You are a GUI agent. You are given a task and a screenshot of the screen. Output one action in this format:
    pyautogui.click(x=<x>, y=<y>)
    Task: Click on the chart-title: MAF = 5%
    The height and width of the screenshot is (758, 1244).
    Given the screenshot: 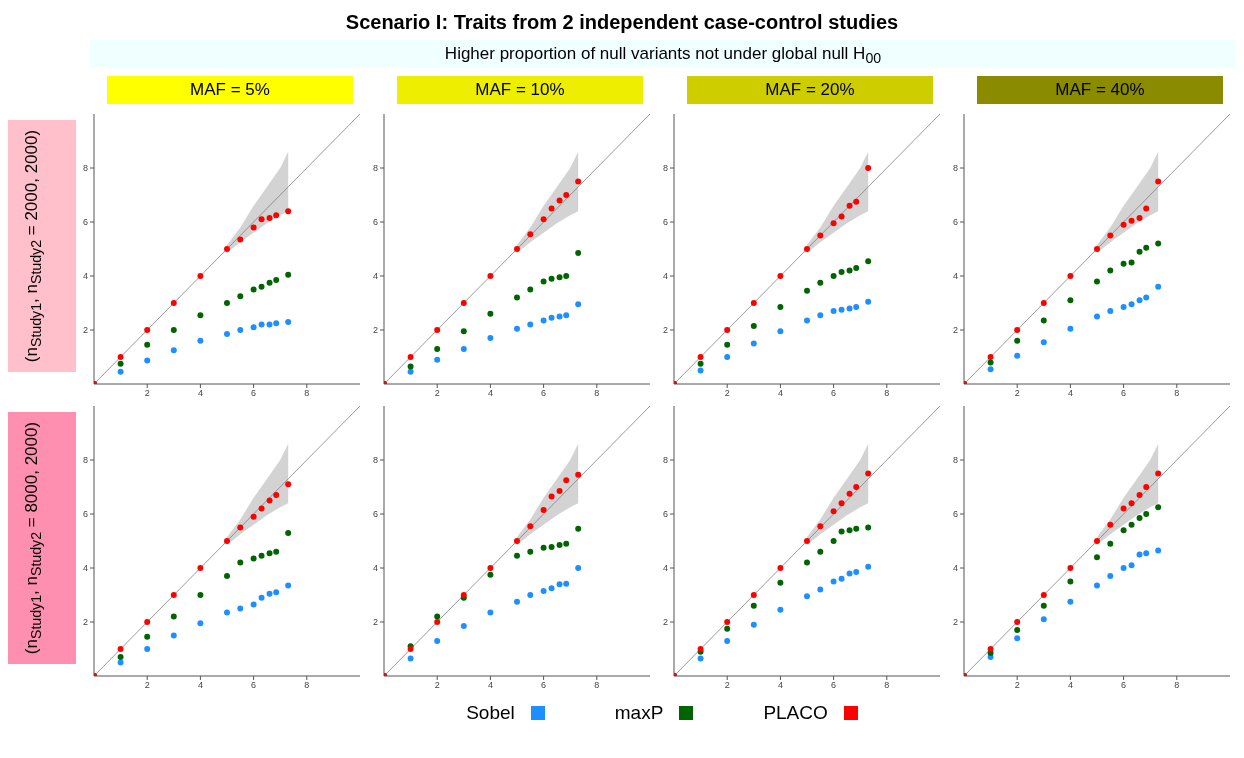 What is the action you would take?
    pyautogui.click(x=230, y=90)
    